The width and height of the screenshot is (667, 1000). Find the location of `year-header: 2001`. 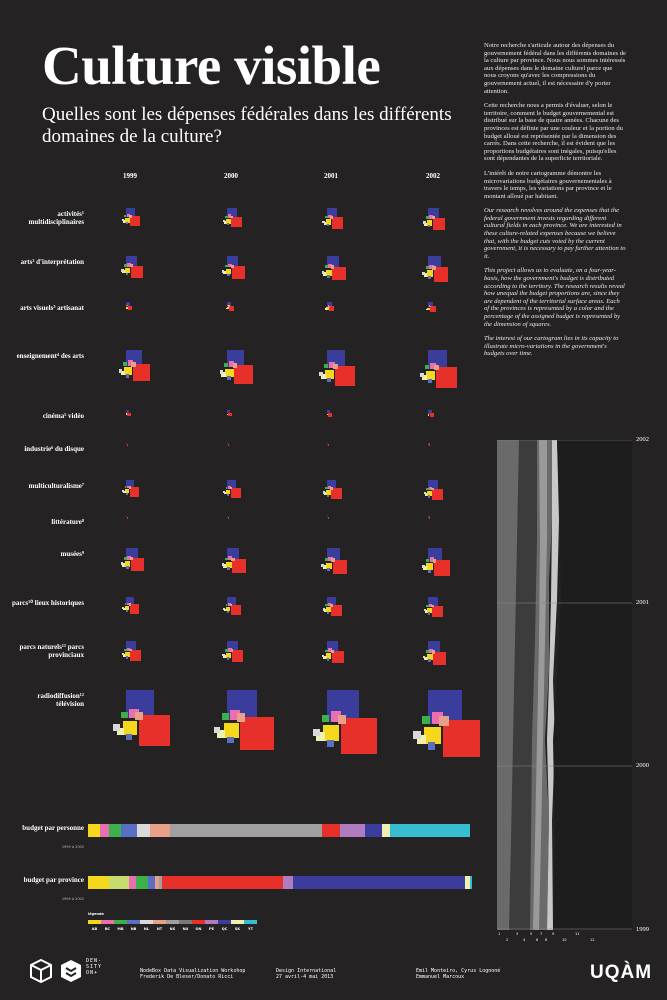

year-header: 2001 is located at coordinates (331, 176).